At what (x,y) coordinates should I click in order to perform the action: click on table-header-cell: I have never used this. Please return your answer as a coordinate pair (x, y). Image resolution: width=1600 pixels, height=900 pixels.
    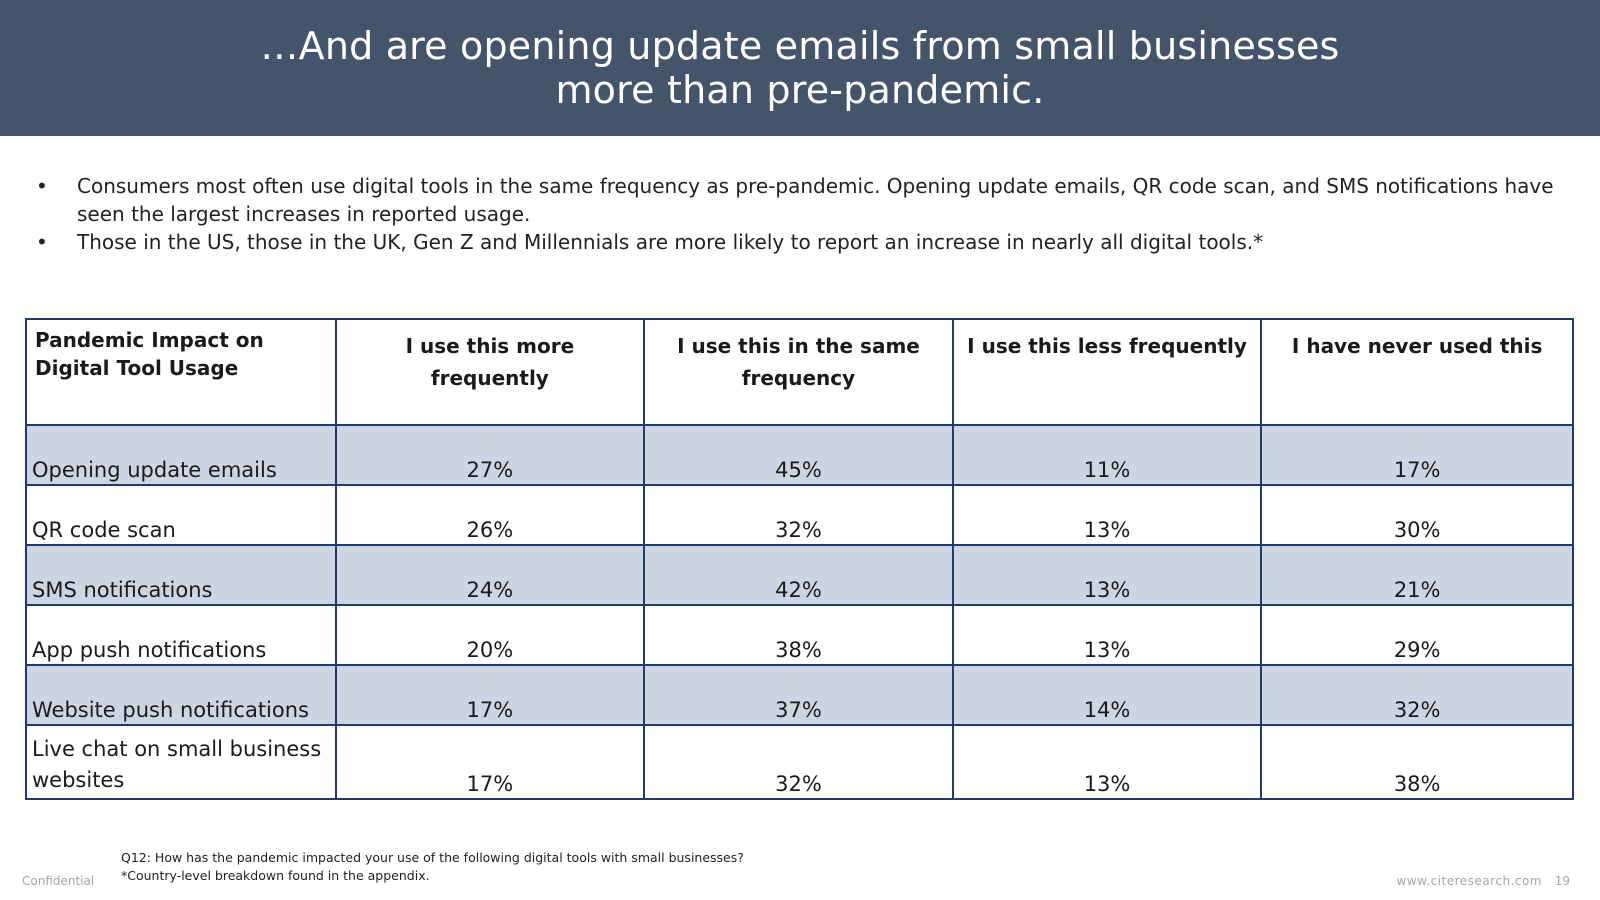
    Looking at the image, I should click on (1417, 372).